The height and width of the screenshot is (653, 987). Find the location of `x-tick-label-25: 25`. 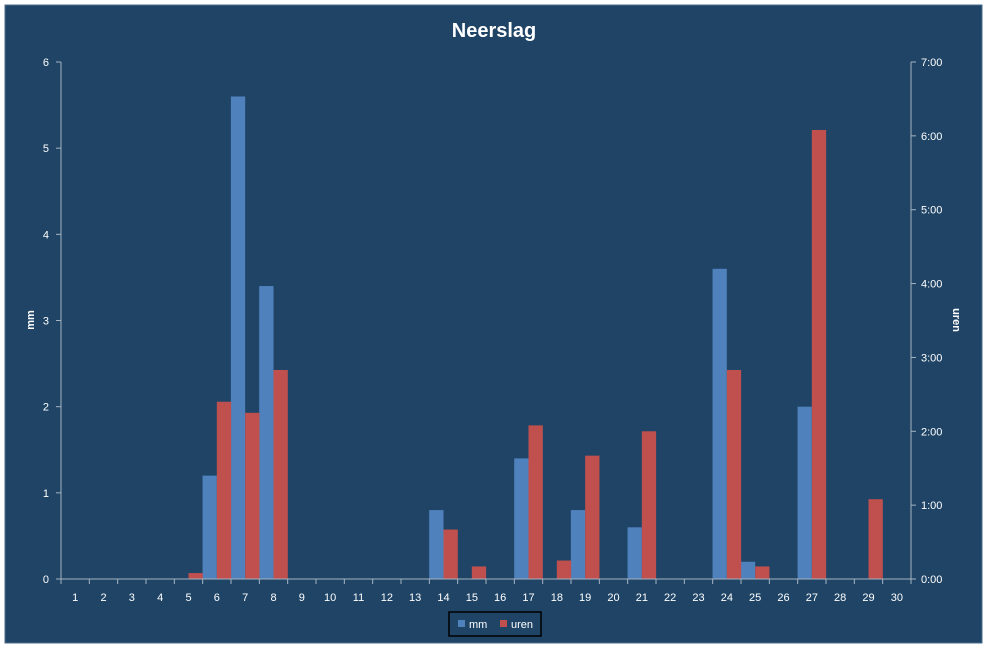

x-tick-label-25: 25 is located at coordinates (755, 598).